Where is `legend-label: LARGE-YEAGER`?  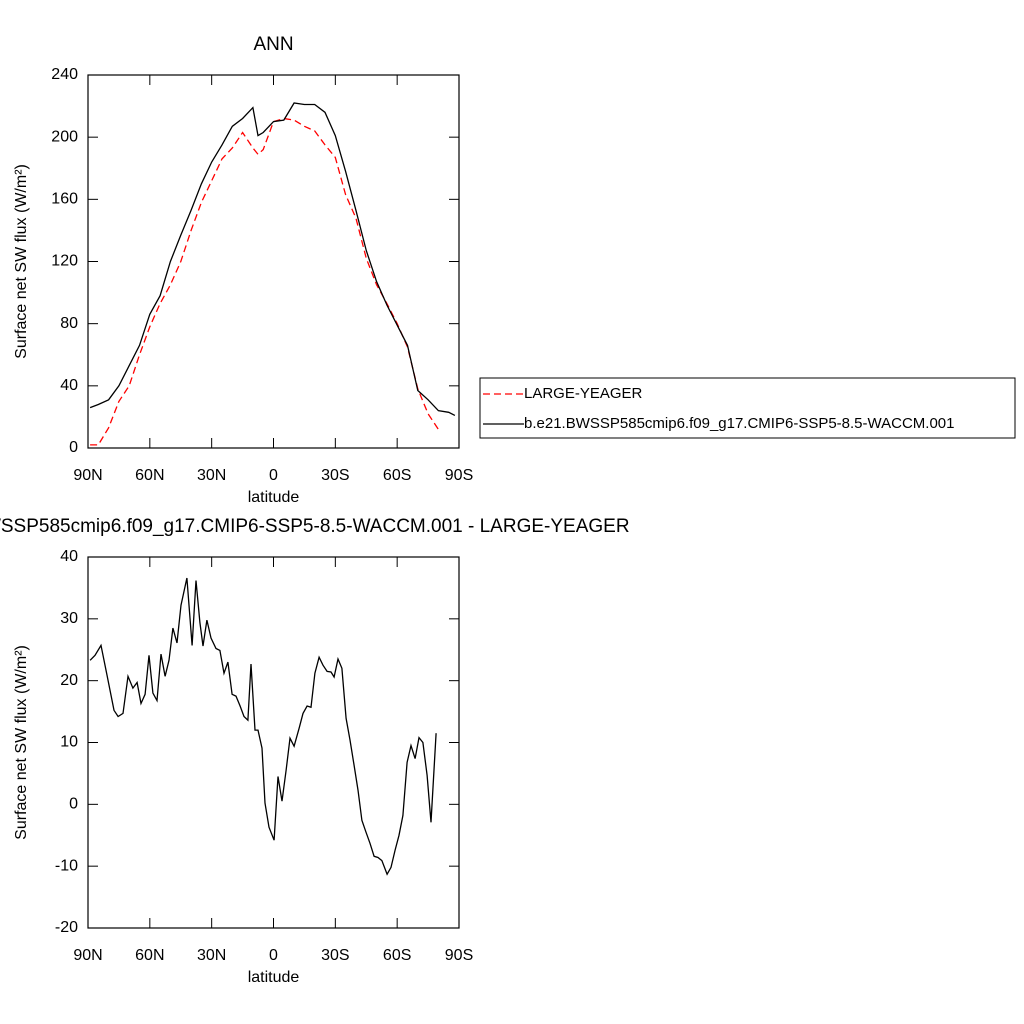 legend-label: LARGE-YEAGER is located at coordinates (583, 393).